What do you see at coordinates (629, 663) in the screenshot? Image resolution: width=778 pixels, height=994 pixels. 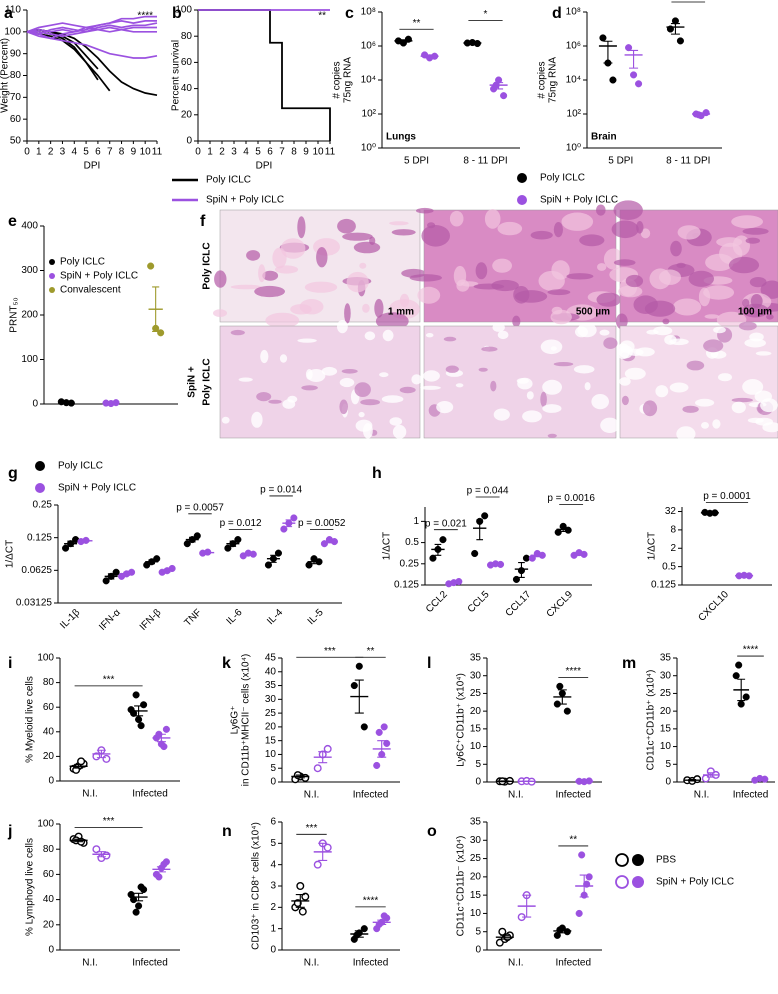 I see `panel-letter: m` at bounding box center [629, 663].